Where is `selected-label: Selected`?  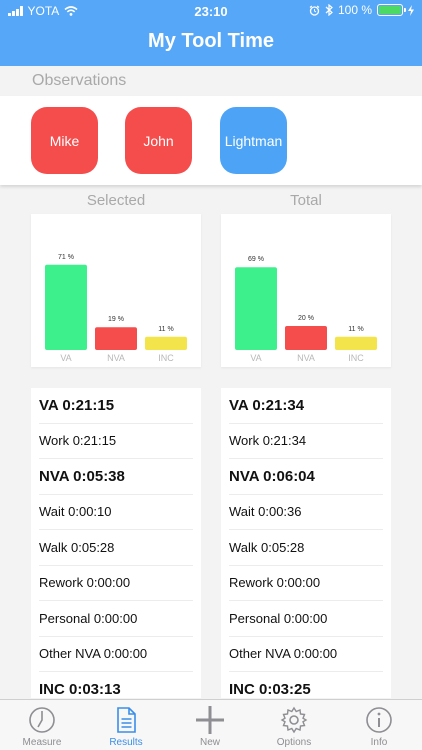 selected-label: Selected is located at coordinates (116, 200).